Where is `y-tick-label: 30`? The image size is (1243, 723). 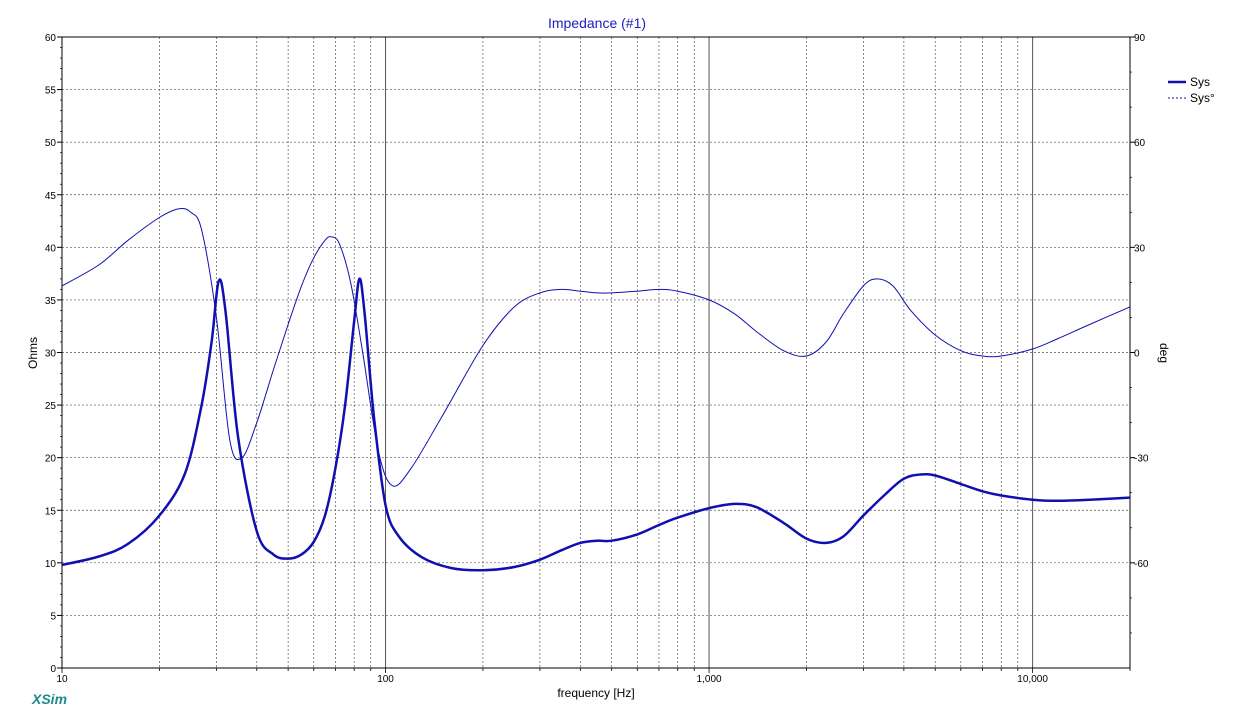 y-tick-label: 30 is located at coordinates (51, 354).